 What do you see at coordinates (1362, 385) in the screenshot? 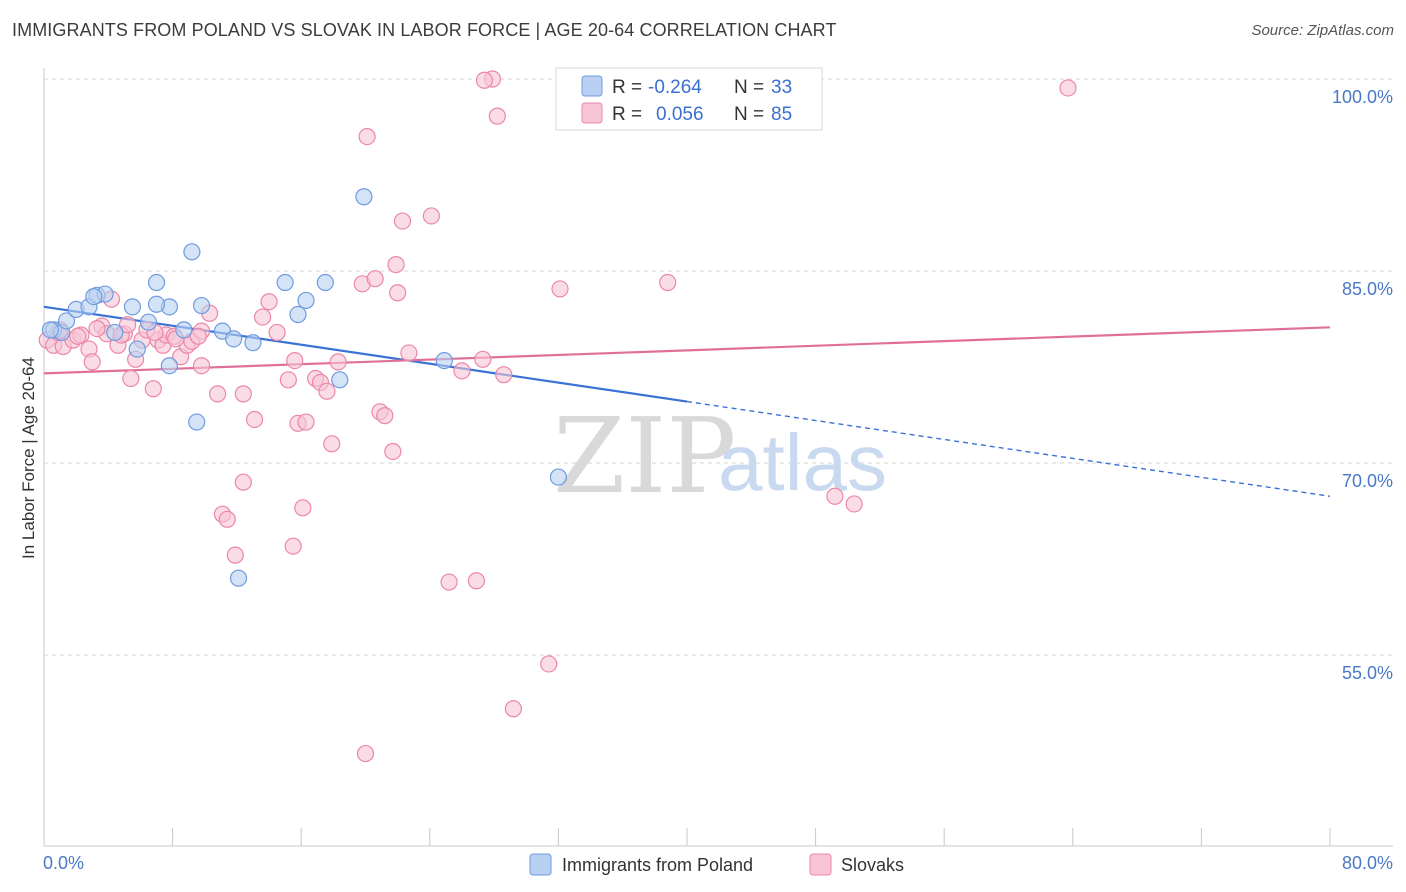
I see `y-tick-labels: 55.0% 70.0% 85.0% 100.0%` at bounding box center [1362, 385].